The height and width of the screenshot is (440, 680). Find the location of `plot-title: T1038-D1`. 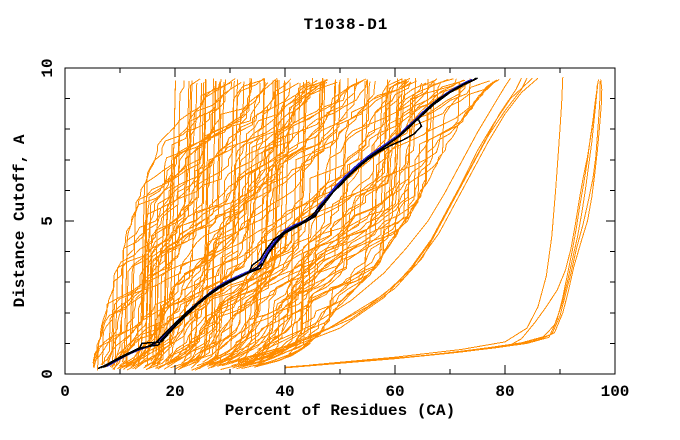

plot-title: T1038-D1 is located at coordinates (346, 25).